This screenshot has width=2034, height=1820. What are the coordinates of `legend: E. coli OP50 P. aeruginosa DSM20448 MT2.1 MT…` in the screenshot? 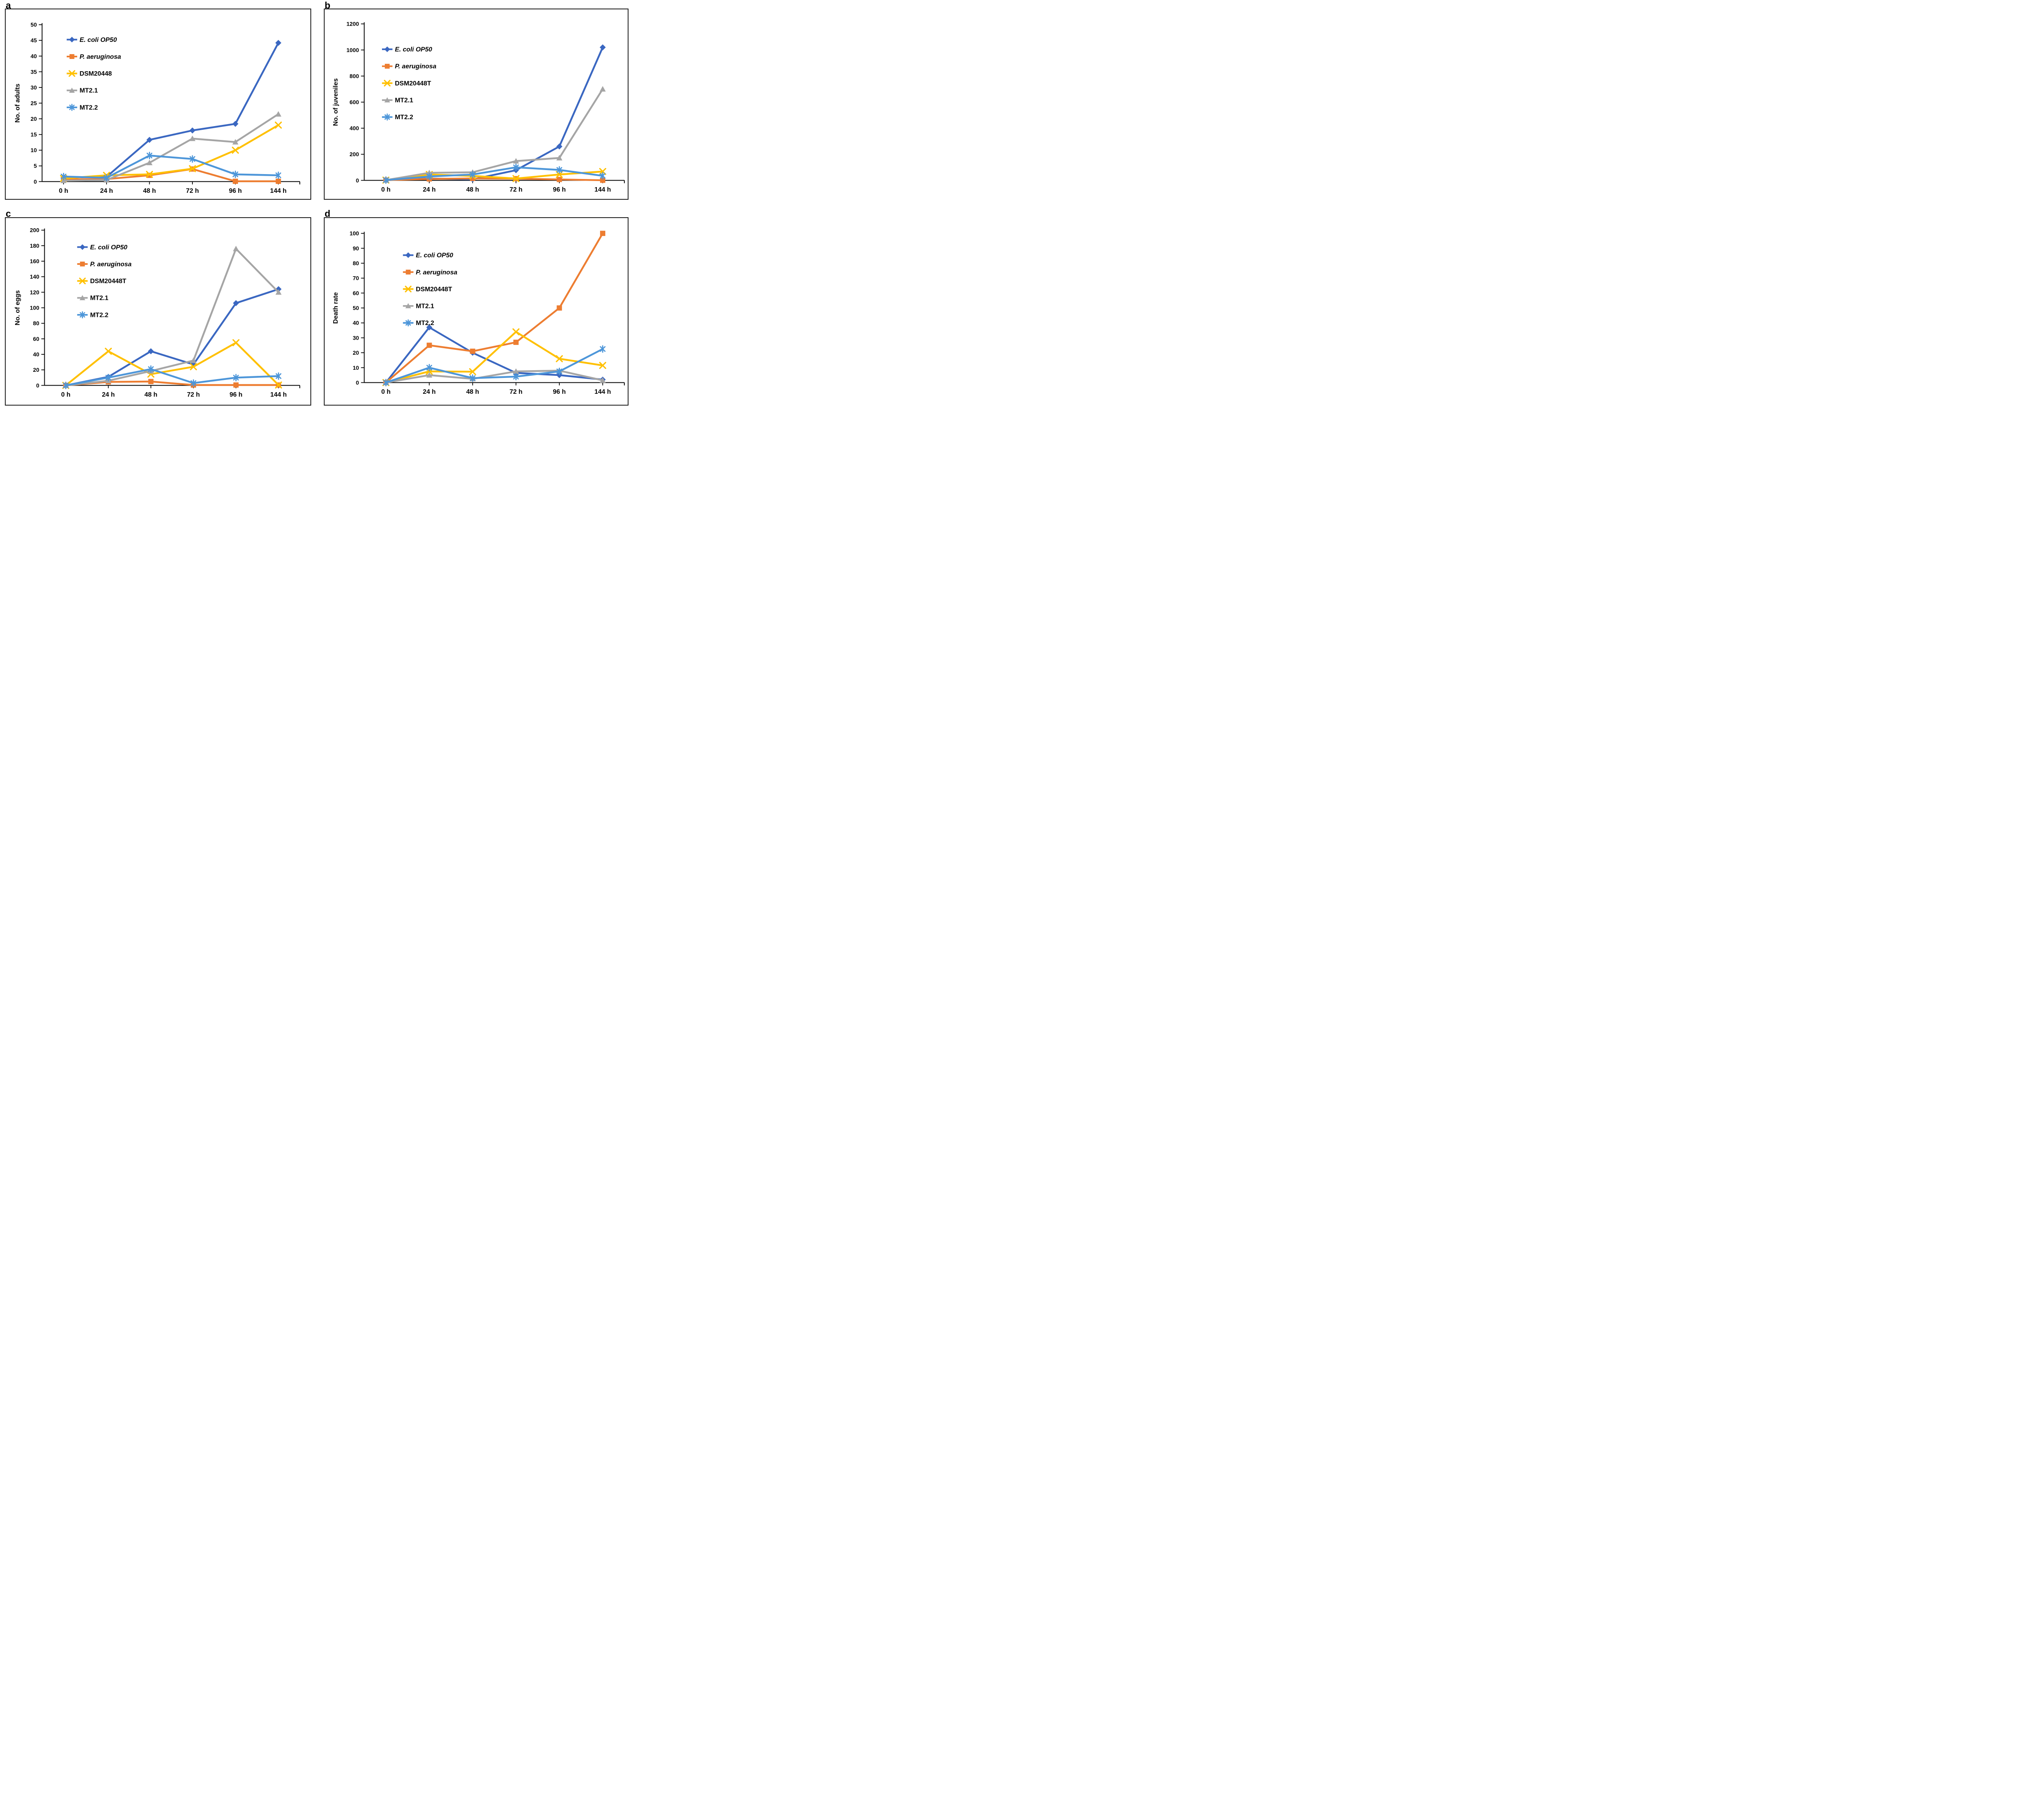 It's located at (93, 74).